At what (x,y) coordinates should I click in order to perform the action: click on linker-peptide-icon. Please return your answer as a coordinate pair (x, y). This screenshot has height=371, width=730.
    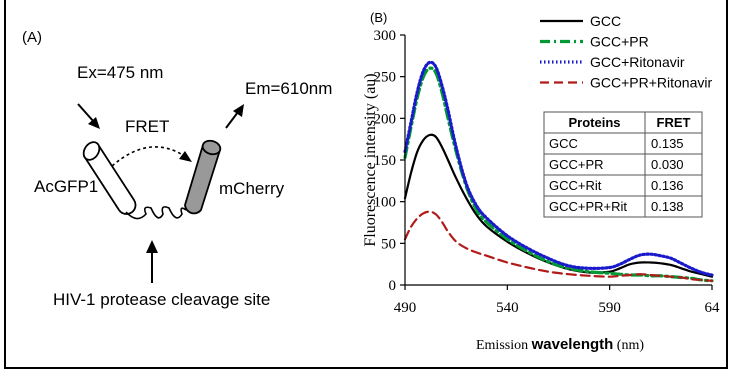
    Looking at the image, I should click on (156, 213).